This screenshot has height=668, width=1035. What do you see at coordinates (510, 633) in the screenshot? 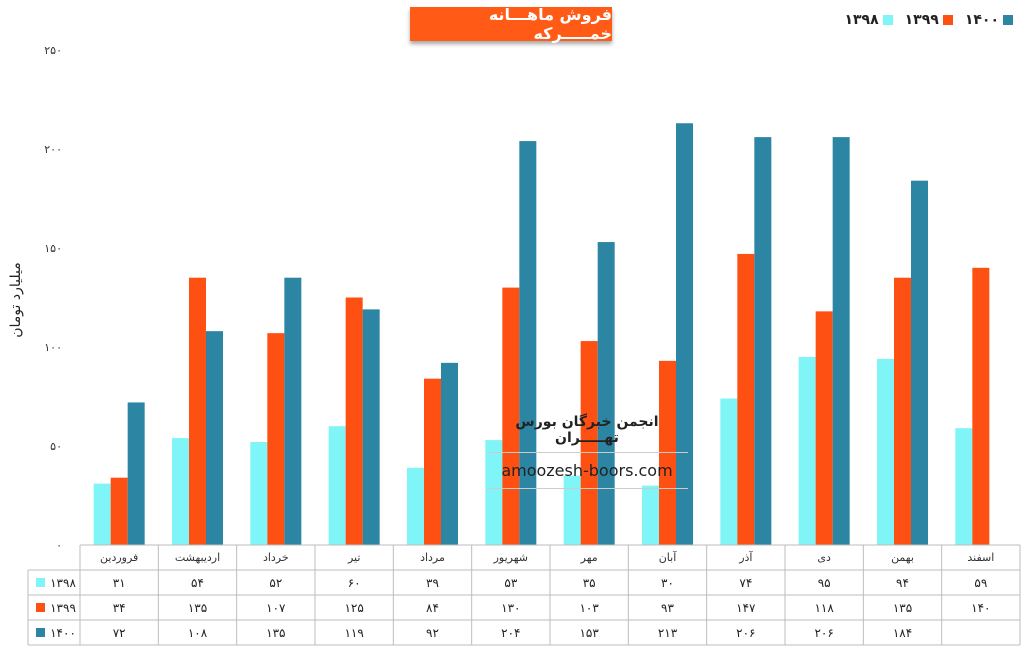
I see `data-label: ۲۰۴` at bounding box center [510, 633].